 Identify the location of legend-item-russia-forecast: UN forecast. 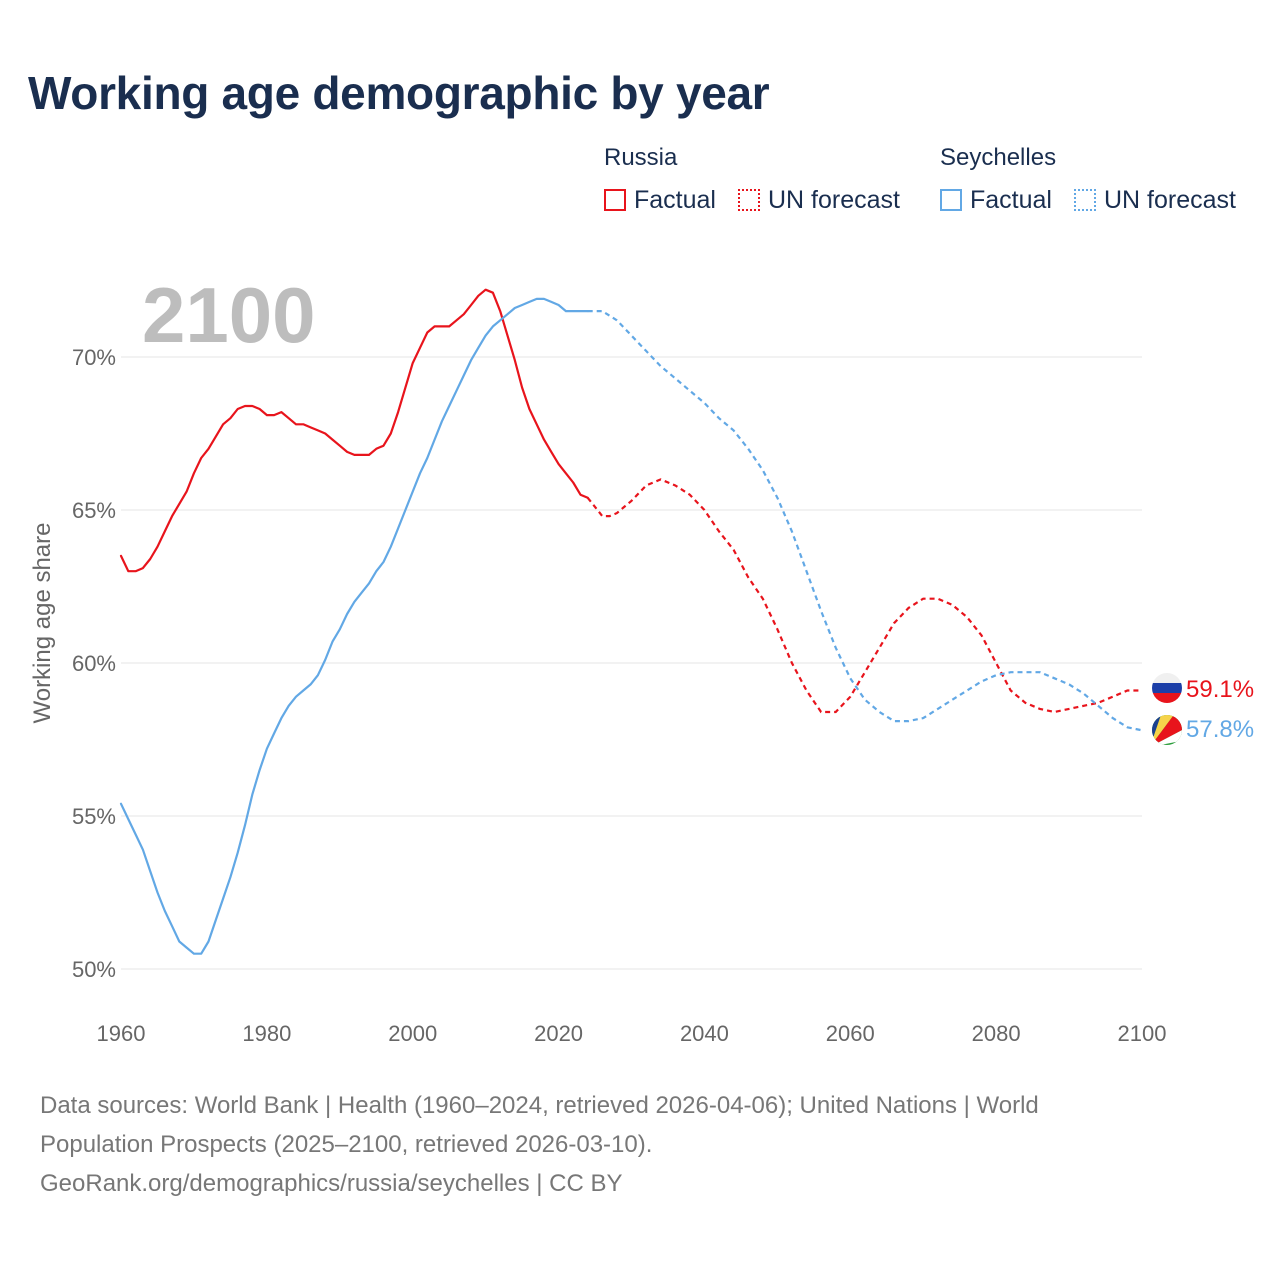
(819, 200).